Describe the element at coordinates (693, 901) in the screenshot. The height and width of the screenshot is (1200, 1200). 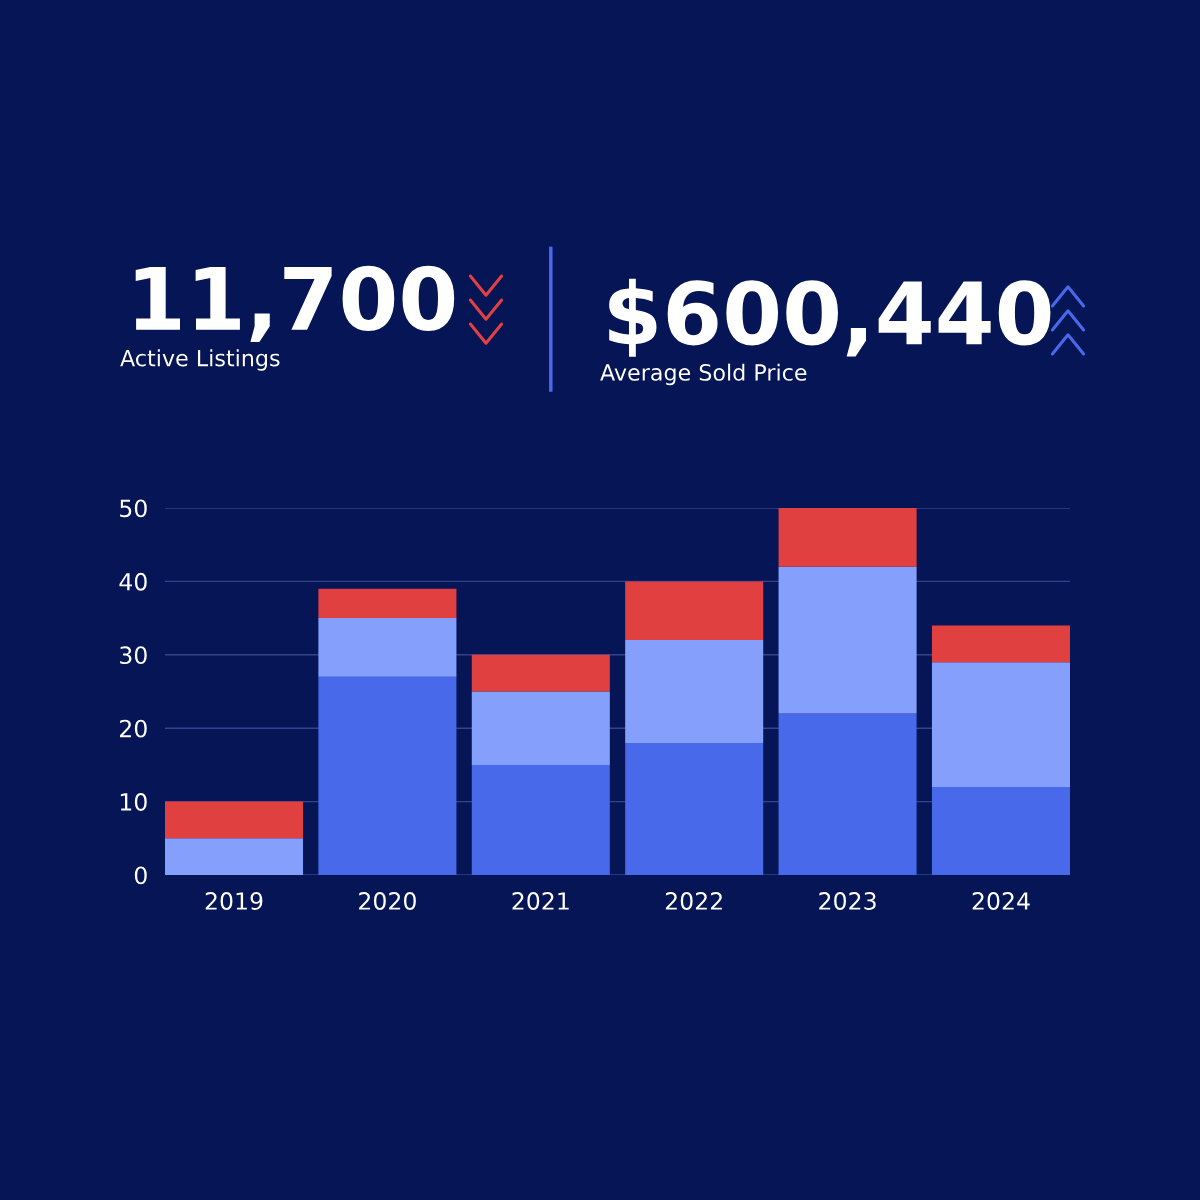
I see `x-tick-label: 2022` at that location.